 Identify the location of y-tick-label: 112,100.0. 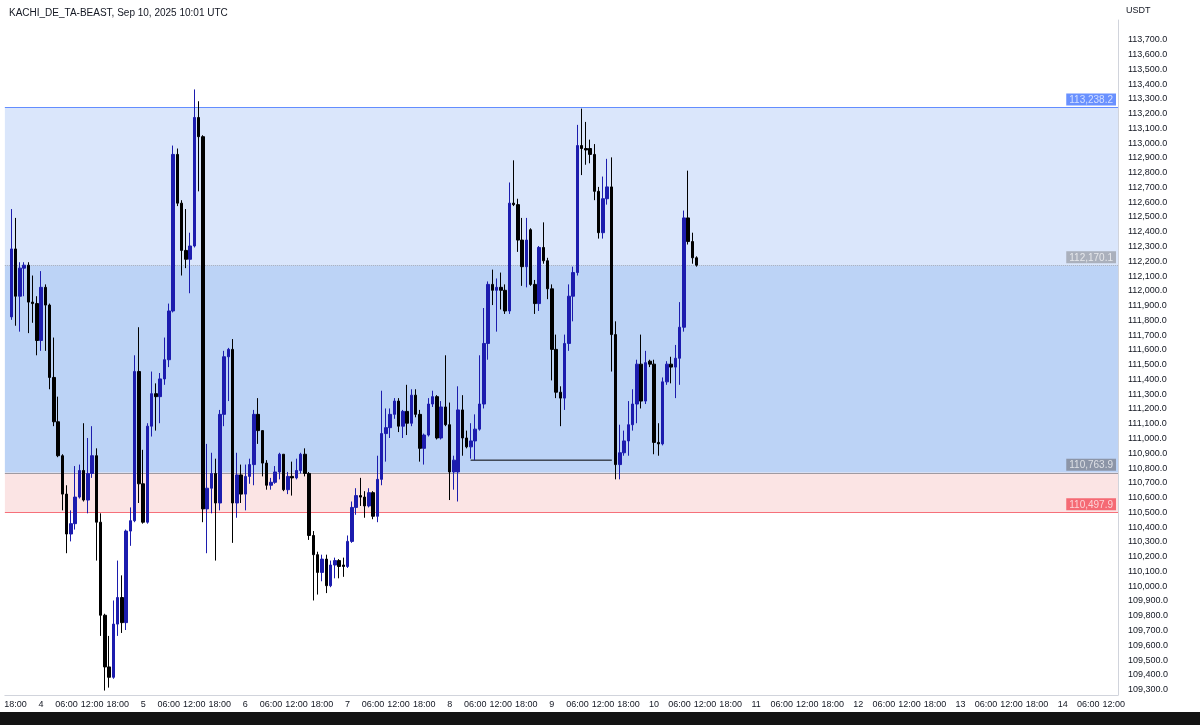
(1148, 275).